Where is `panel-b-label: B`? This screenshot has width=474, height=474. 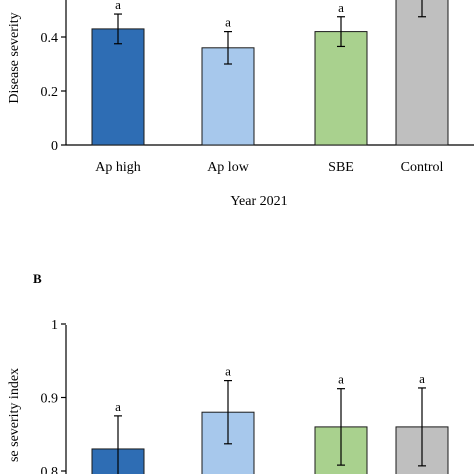 panel-b-label: B is located at coordinates (37, 278).